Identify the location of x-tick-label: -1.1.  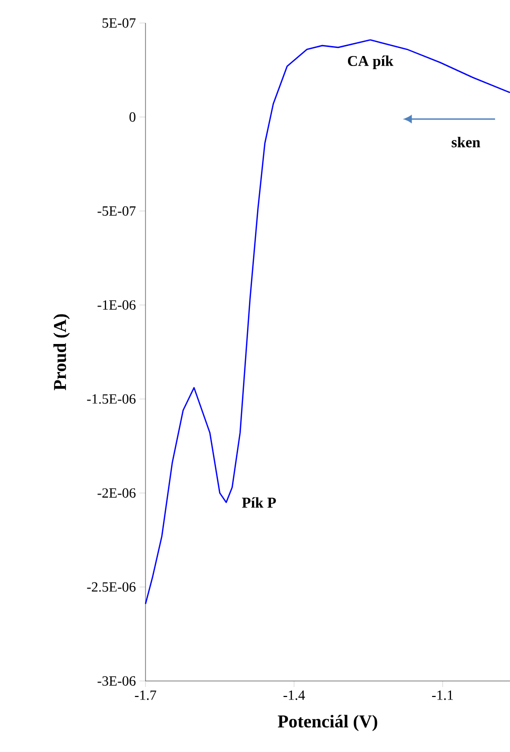
(442, 695).